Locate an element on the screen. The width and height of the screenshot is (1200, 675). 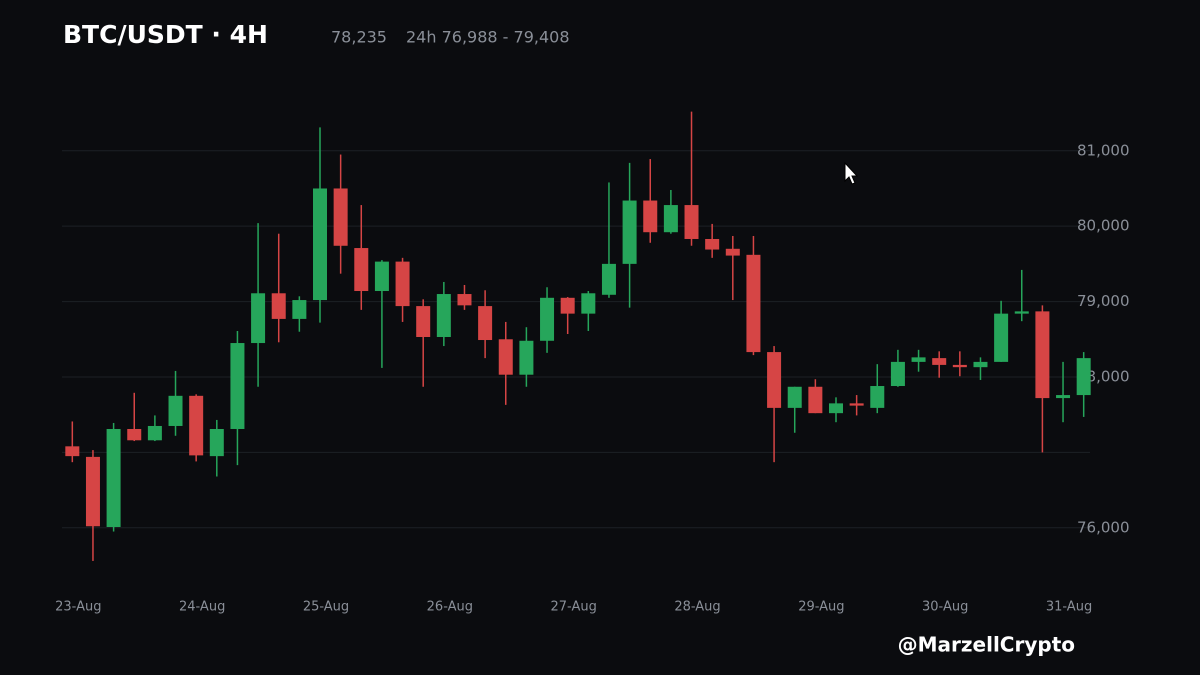
x-tick-label: 27-Aug is located at coordinates (574, 607).